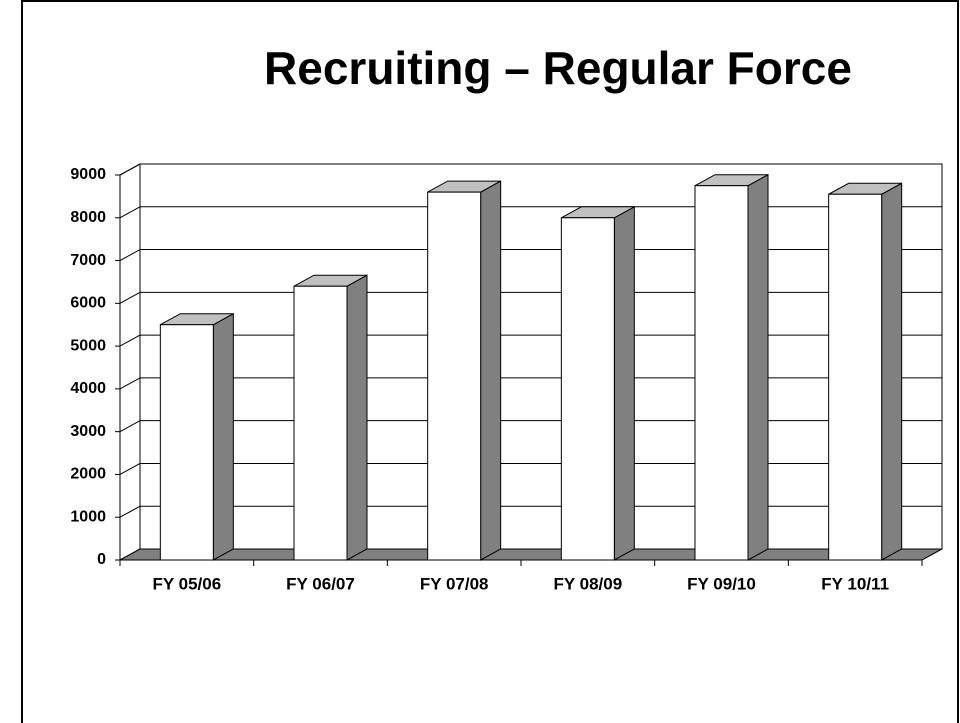  What do you see at coordinates (320, 583) in the screenshot?
I see `x-tick-label: FY 06/07` at bounding box center [320, 583].